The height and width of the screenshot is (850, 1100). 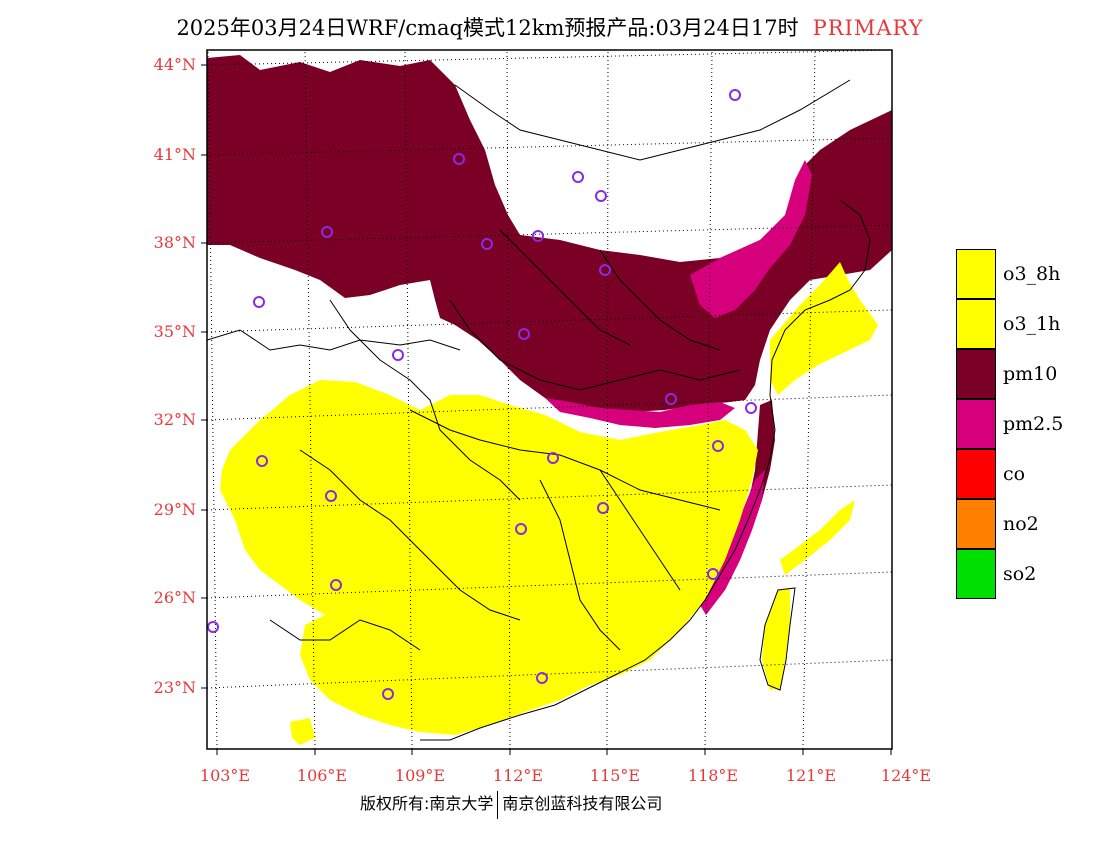 I want to click on legend-label: pm2.5, so click(x=1033, y=424).